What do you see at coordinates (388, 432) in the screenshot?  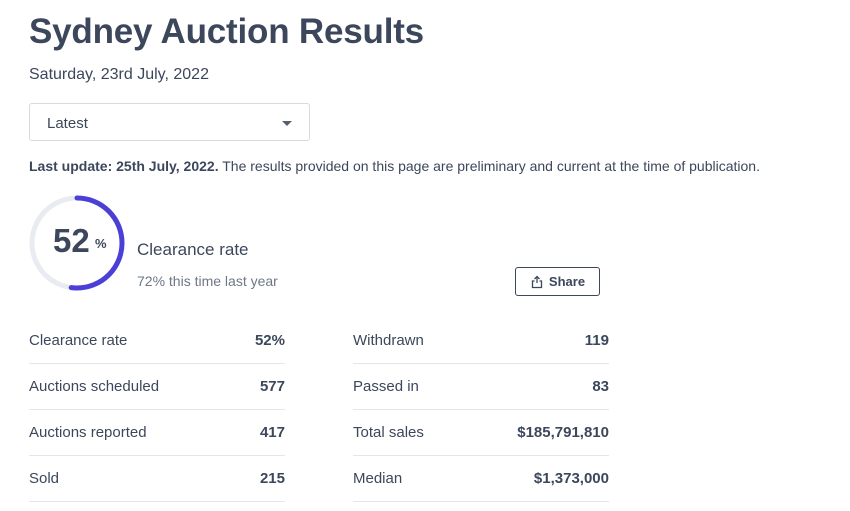 I see `stat-label: Total sales` at bounding box center [388, 432].